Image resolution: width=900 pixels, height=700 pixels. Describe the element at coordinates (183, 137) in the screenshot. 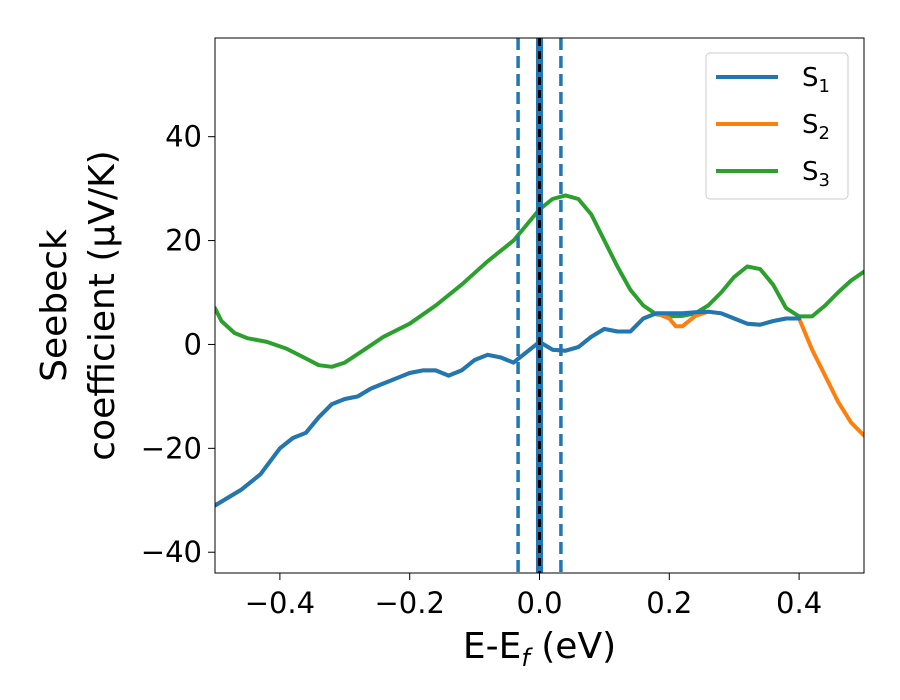

I see `y-tick-label: 40` at that location.